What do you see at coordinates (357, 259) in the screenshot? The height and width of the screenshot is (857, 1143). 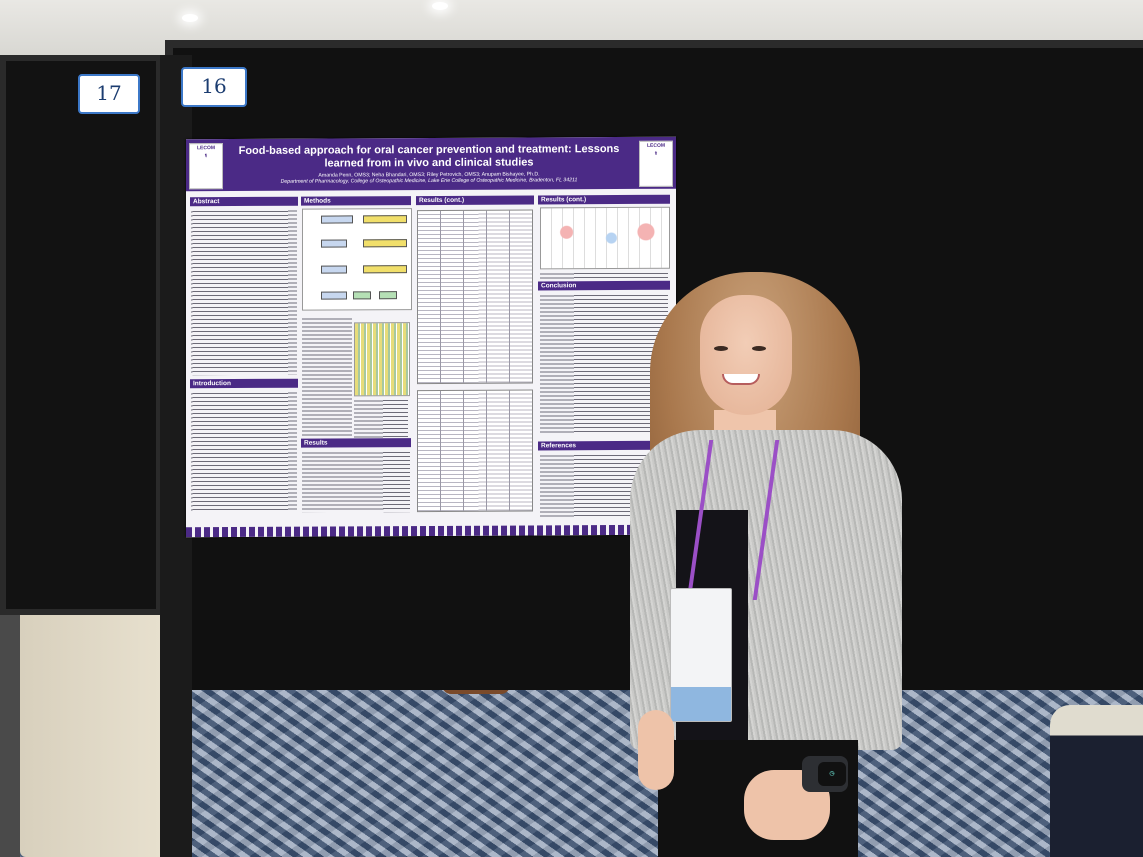 I see `prisma-flow-diagram` at bounding box center [357, 259].